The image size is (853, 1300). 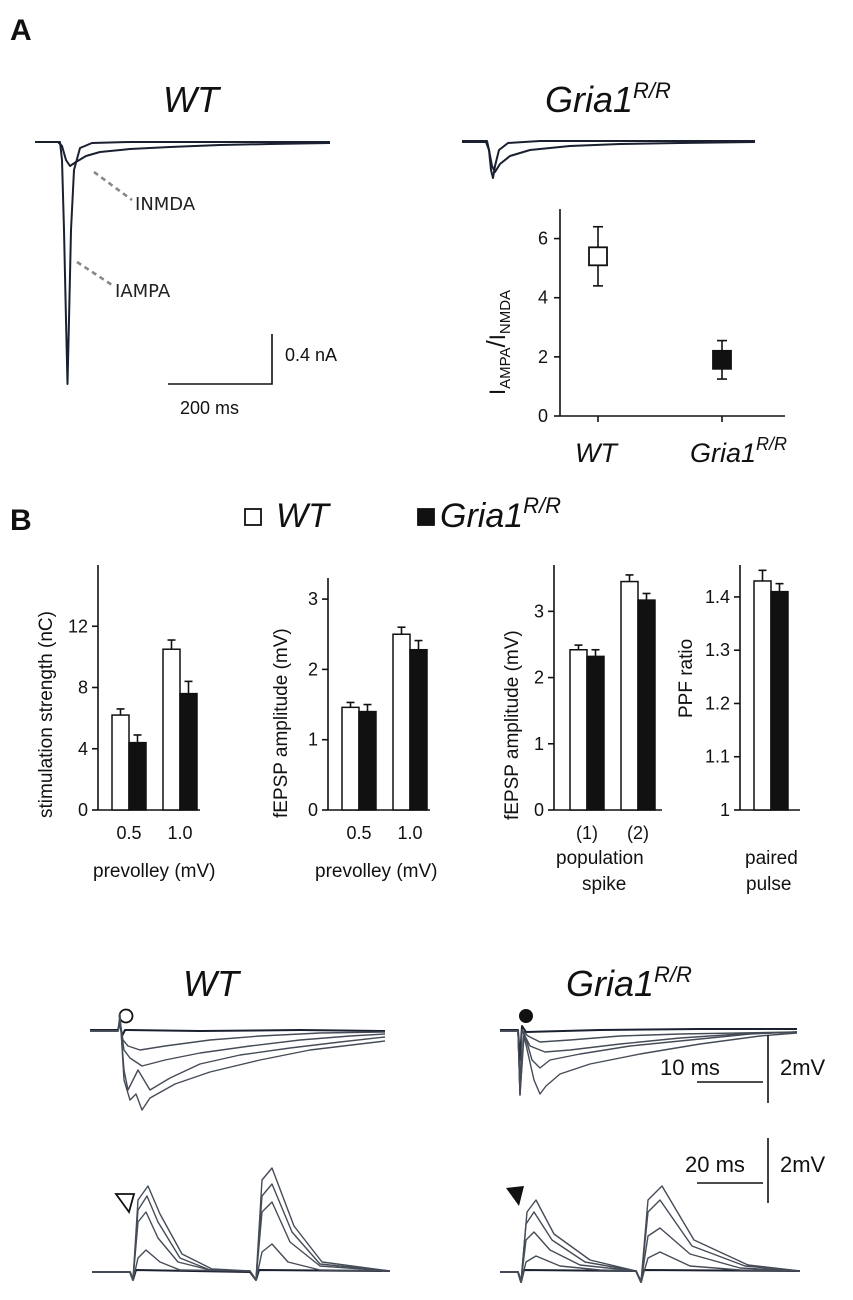 What do you see at coordinates (78, 626) in the screenshot?
I see `stimulation-strength-ytick-label-3: 12` at bounding box center [78, 626].